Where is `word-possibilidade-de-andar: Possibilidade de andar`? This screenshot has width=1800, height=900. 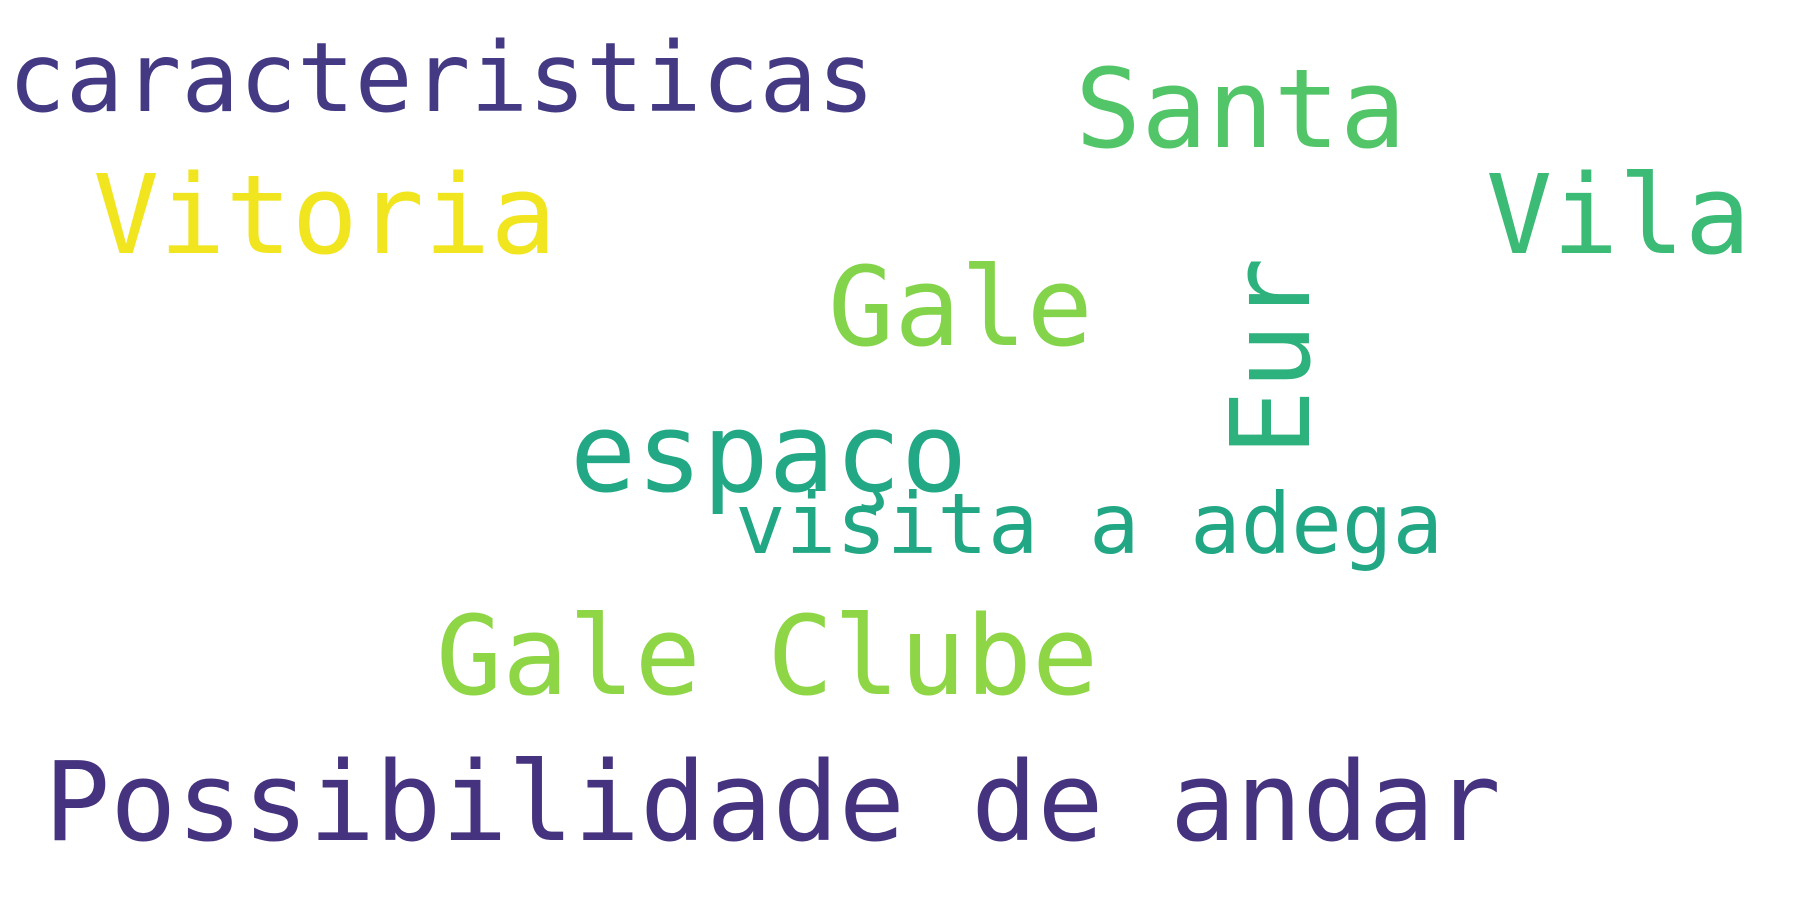 word-possibilidade-de-andar: Possibilidade de andar is located at coordinates (772, 802).